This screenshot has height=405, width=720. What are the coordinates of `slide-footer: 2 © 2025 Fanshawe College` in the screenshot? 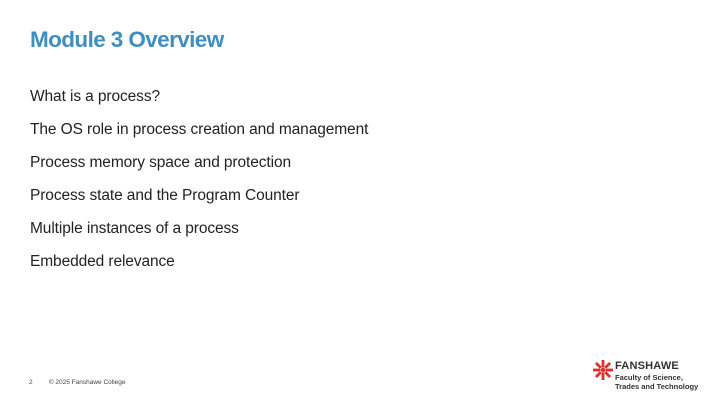 It's located at (77, 382).